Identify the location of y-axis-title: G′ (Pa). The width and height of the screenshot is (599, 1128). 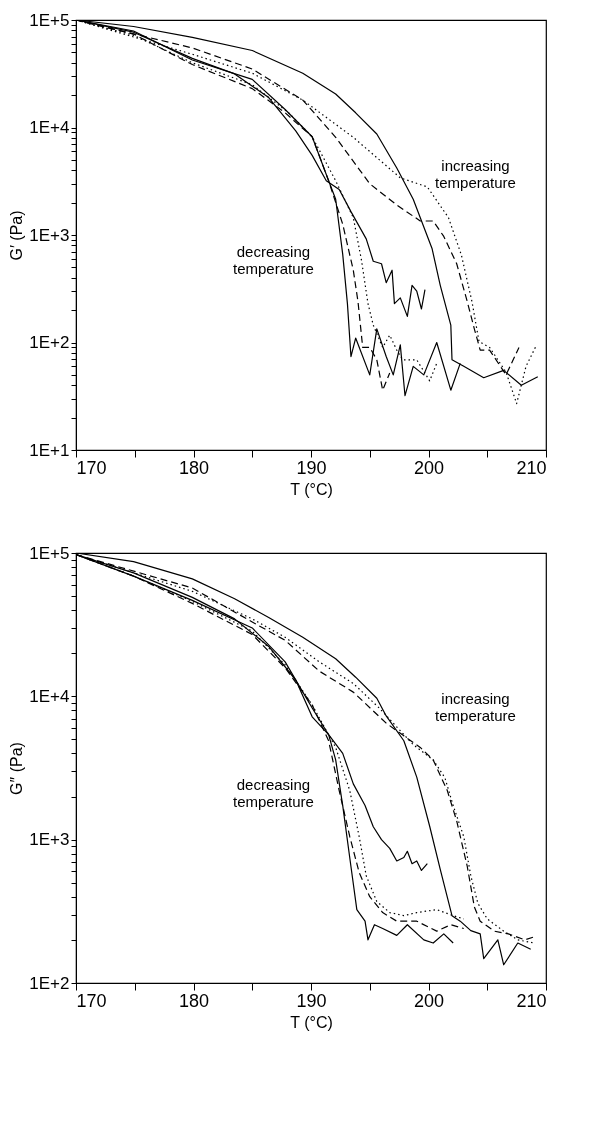
(17, 235).